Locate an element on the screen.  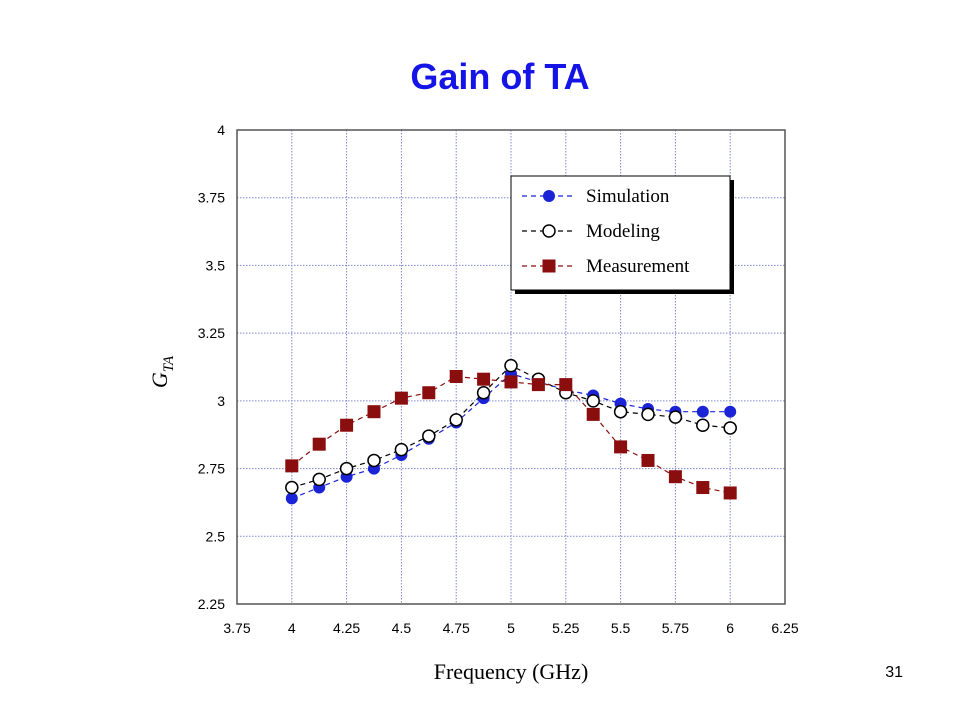
x-tick-label: 4.5 is located at coordinates (402, 628).